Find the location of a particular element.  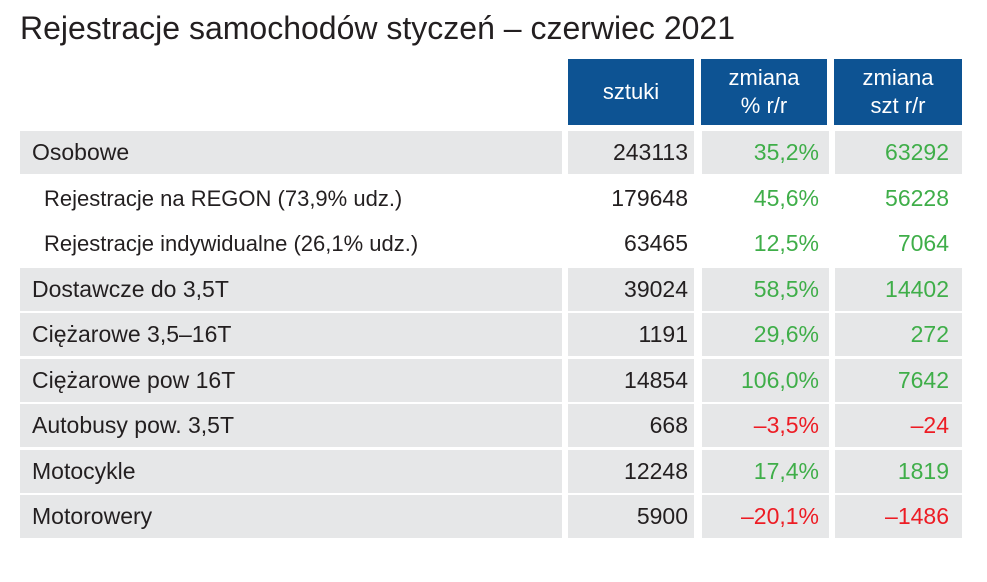

cell-zmiana-szt: 56228 is located at coordinates (917, 198).